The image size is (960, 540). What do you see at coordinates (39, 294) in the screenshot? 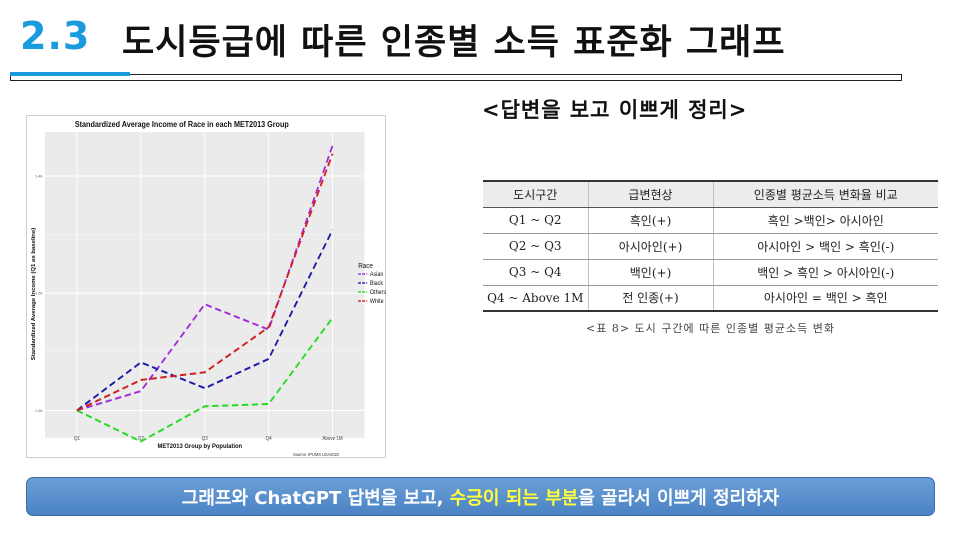
I see `y-tick-label: 1.20-` at bounding box center [39, 294].